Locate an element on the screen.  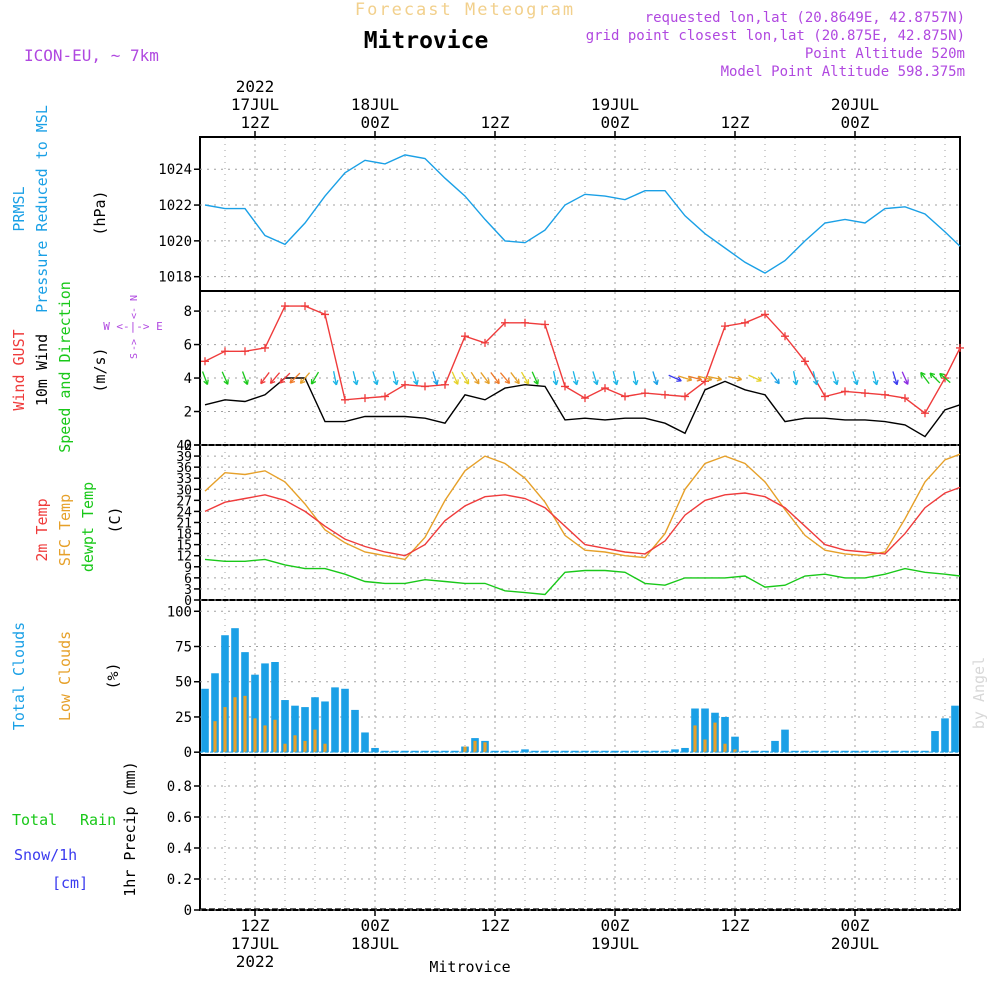
y-tick-label: 50 is located at coordinates (183, 683).